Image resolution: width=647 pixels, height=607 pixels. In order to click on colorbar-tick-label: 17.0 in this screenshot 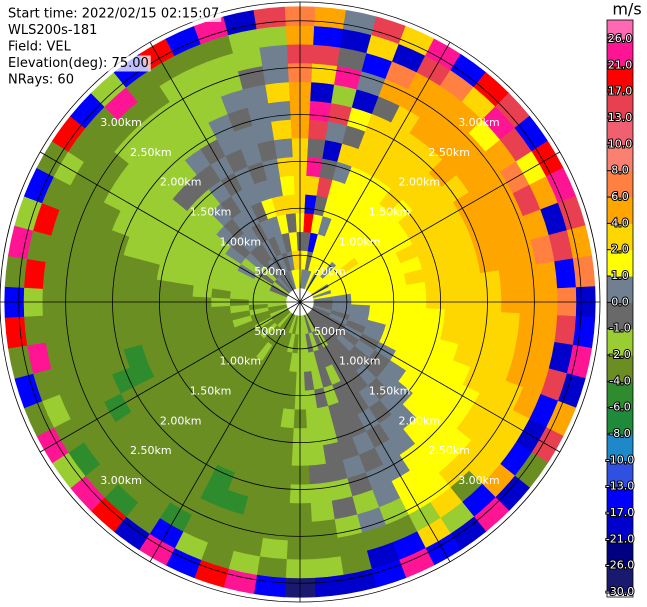, I will do `click(620, 91)`.